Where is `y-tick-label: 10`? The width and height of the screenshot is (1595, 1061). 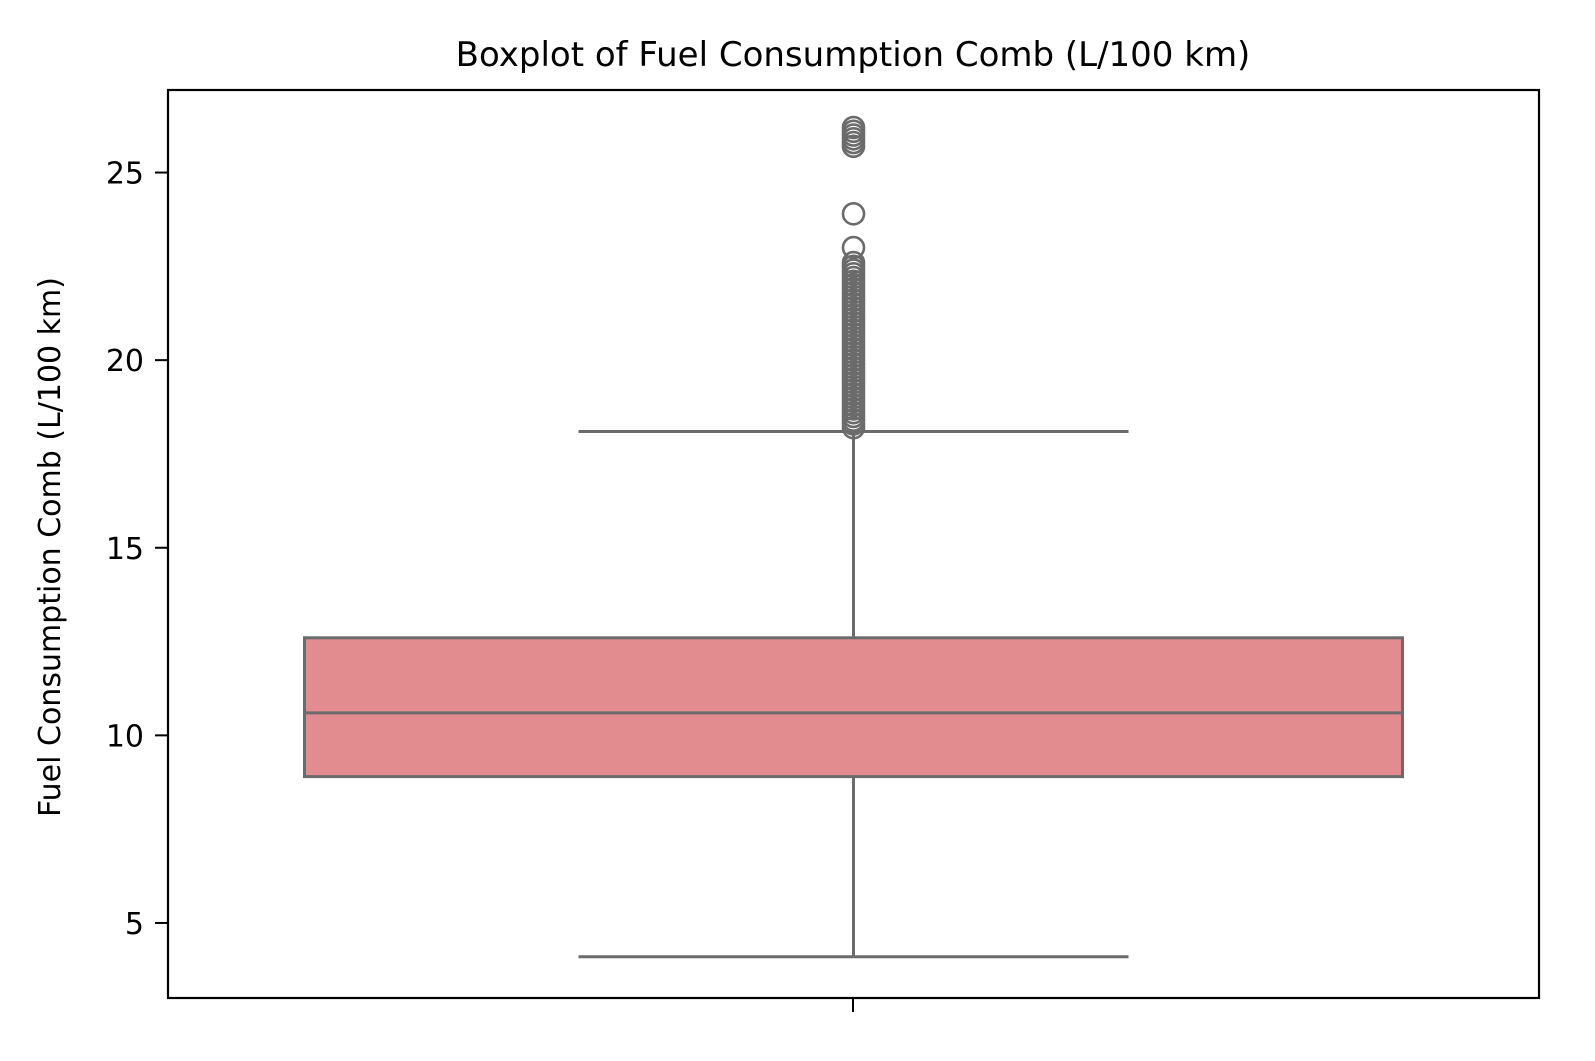 y-tick-label: 10 is located at coordinates (125, 736).